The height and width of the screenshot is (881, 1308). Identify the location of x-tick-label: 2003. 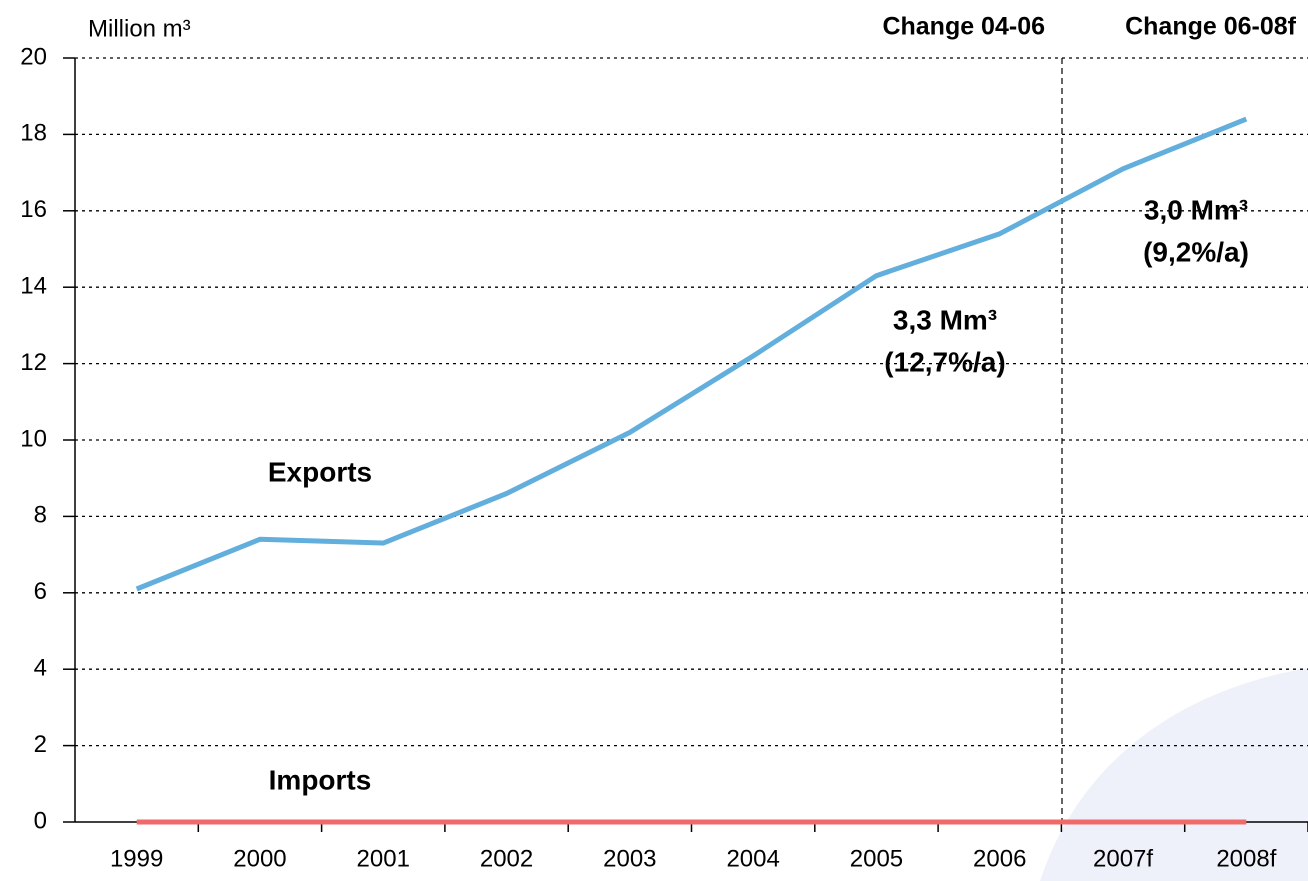
(629, 858).